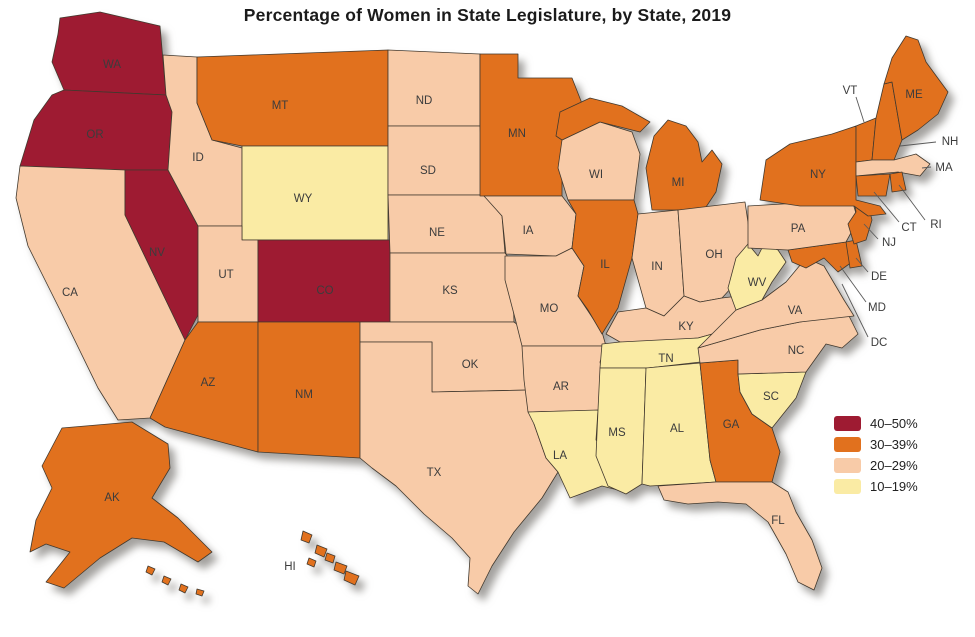 The image size is (975, 637). What do you see at coordinates (860, 109) in the screenshot?
I see `leader-line-vt` at bounding box center [860, 109].